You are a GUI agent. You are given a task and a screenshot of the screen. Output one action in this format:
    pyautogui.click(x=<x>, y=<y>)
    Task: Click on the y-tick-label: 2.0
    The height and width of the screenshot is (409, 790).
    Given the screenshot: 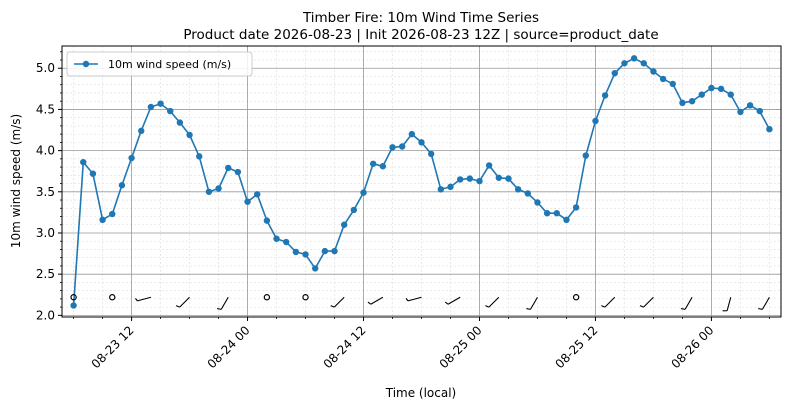 What is the action you would take?
    pyautogui.click(x=45, y=315)
    